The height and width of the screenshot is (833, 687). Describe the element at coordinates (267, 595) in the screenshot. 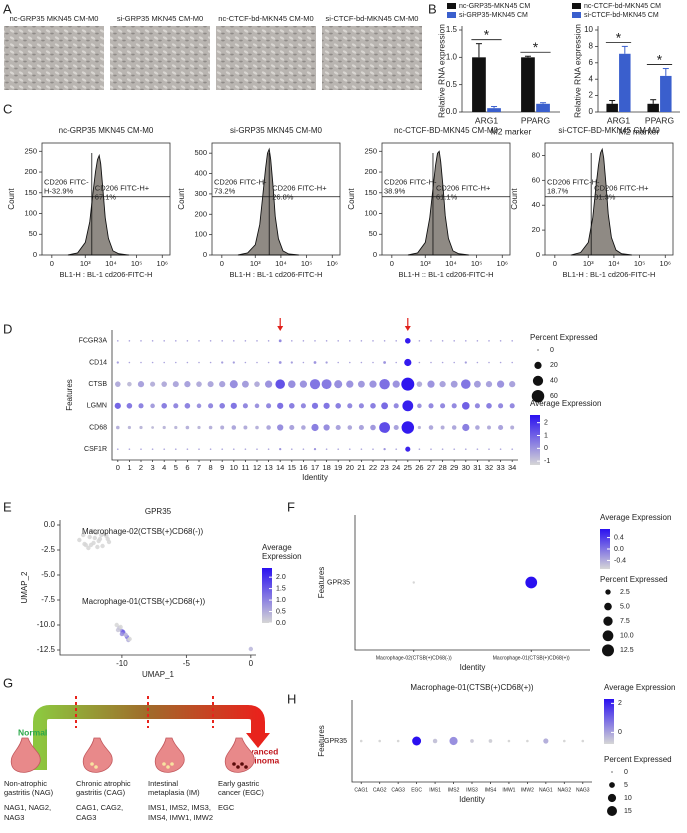

I see `colorbar` at that location.